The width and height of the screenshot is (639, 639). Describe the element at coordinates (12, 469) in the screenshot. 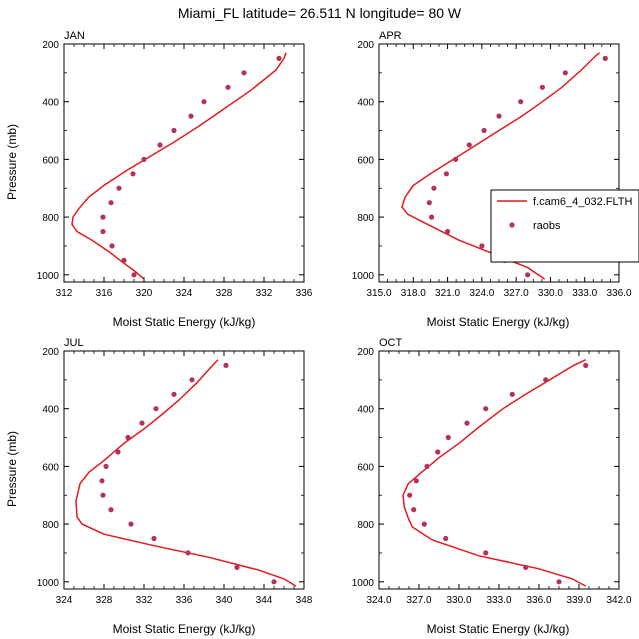

I see `y-axis-label-jul: Pressure (mb)` at that location.